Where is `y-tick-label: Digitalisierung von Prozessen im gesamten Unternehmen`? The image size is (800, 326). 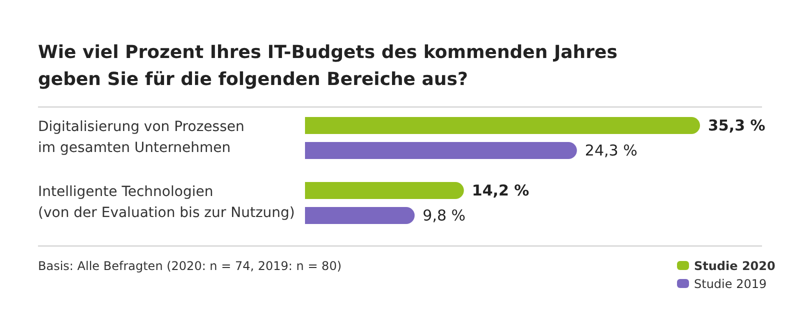
y-tick-label: Digitalisierung von Prozessen im gesamten Unternehmen is located at coordinates (141, 137).